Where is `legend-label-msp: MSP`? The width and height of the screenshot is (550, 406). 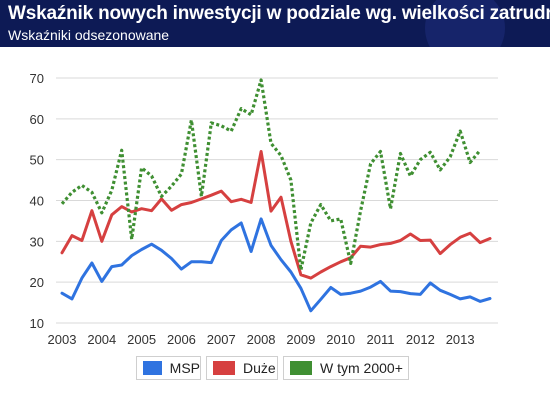
legend-label-msp: MSP is located at coordinates (184, 368).